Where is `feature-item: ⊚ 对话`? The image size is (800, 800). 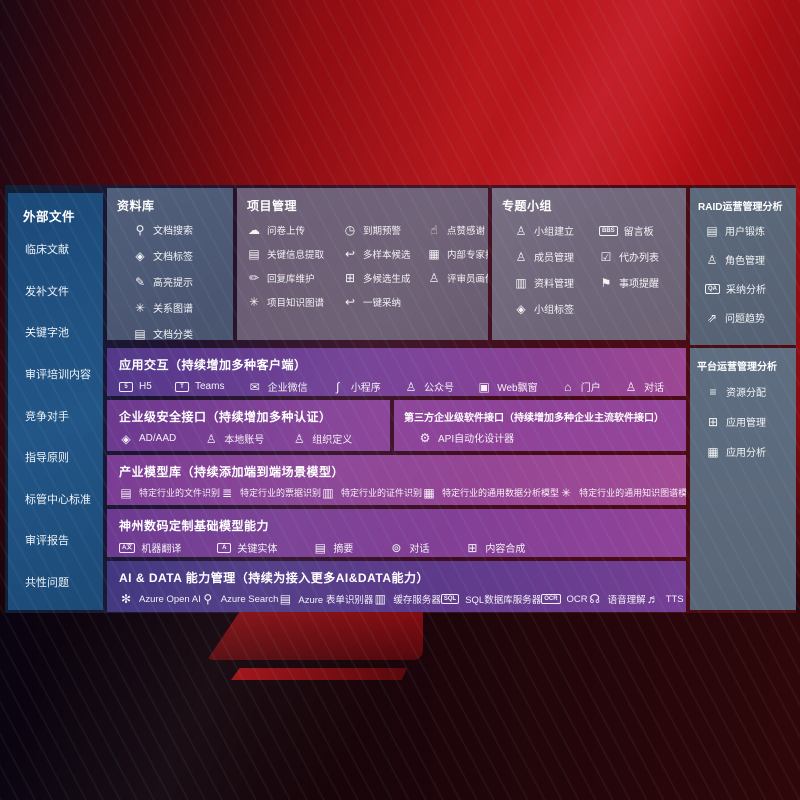
feature-item: ⊚ 对话 is located at coordinates (410, 548).